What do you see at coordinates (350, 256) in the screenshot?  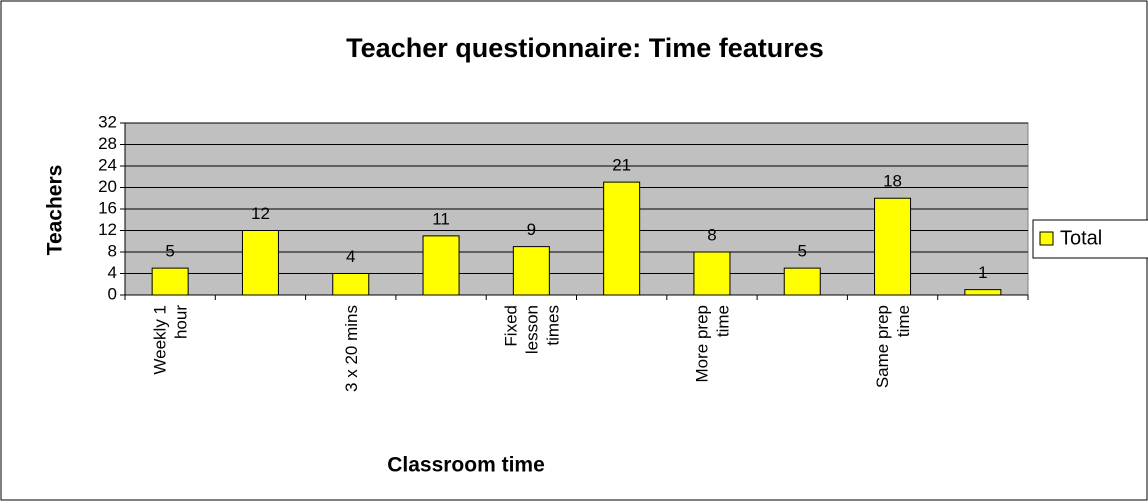 I see `data-label: 4` at bounding box center [350, 256].